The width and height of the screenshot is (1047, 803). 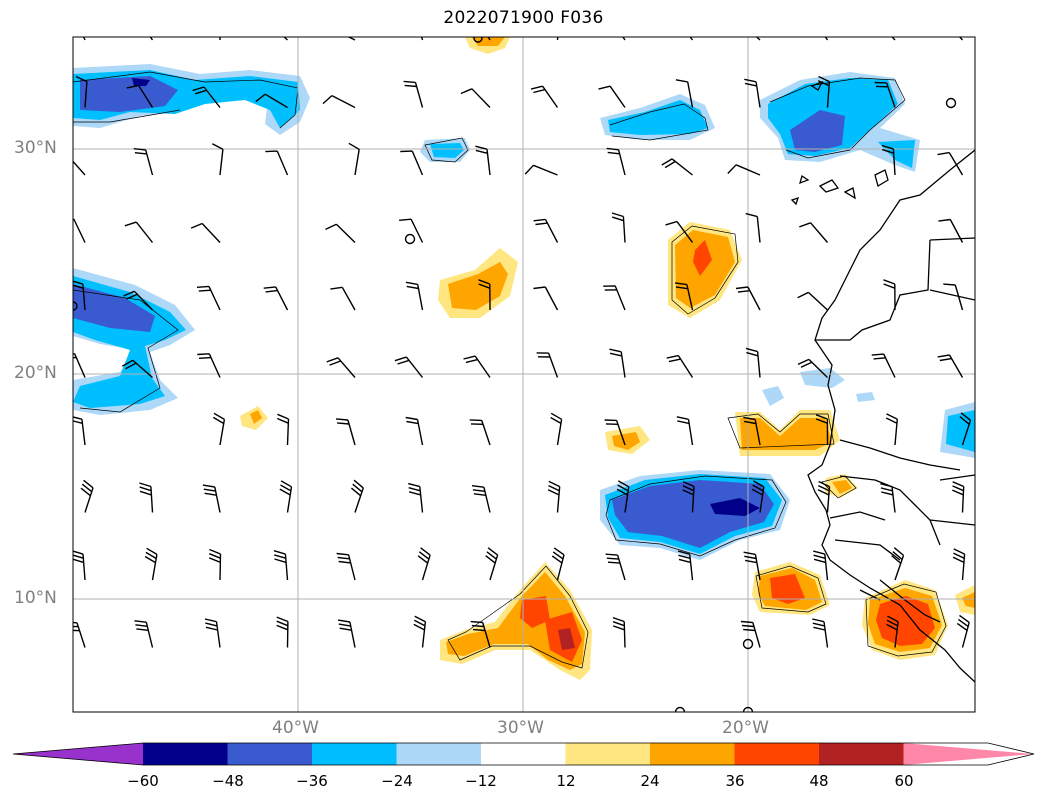 I want to click on colorbar-tick-label: 60, so click(x=904, y=781).